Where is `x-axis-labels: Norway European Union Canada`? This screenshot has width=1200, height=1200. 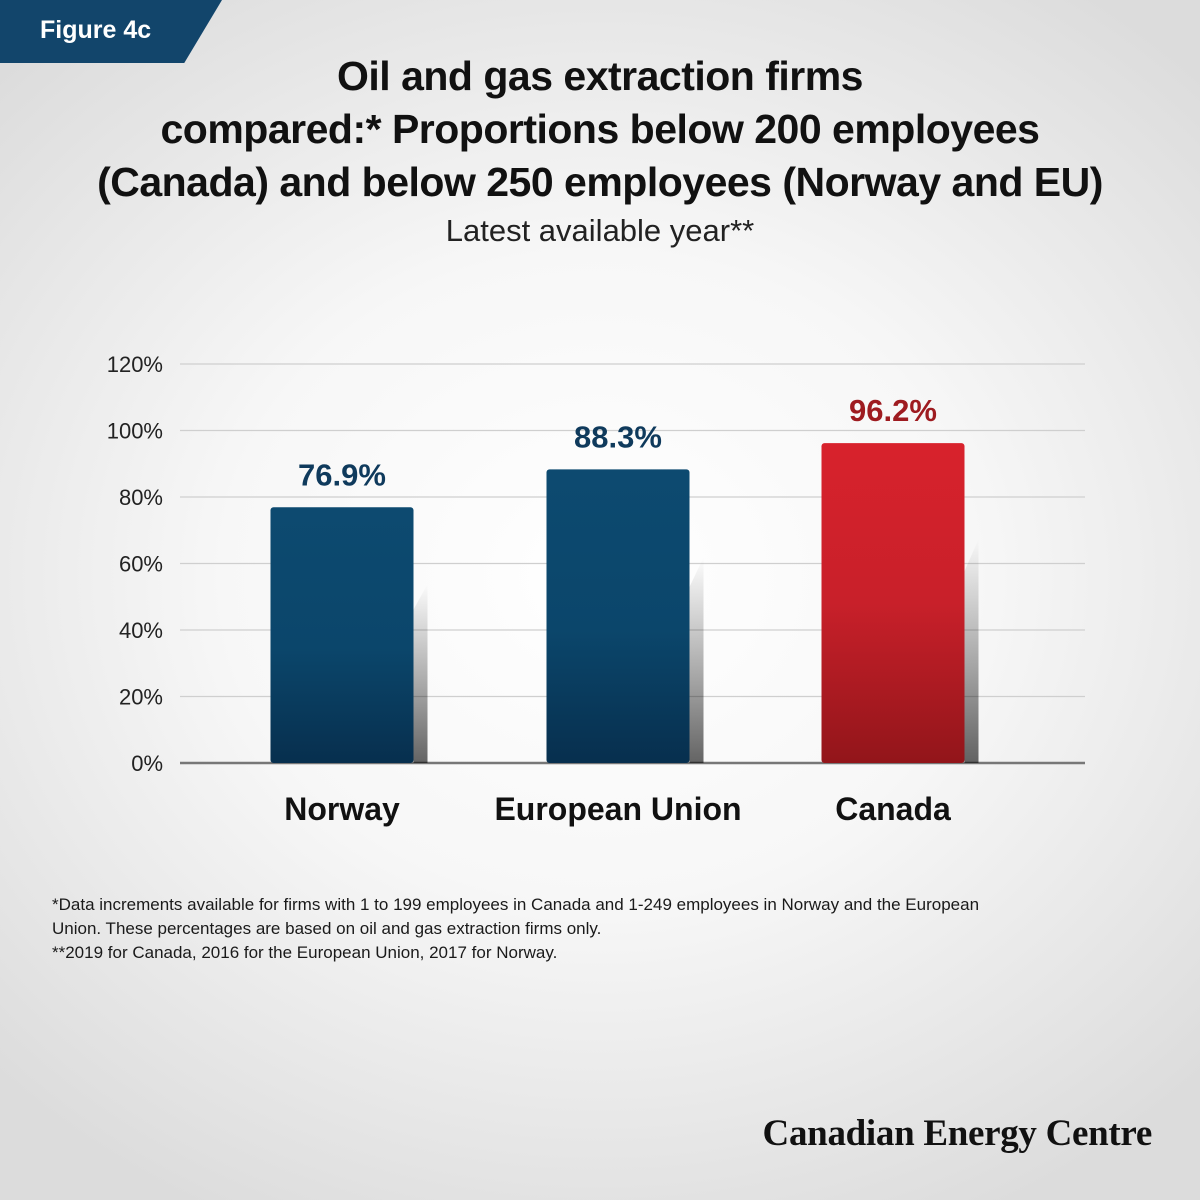 x-axis-labels: Norway European Union Canada is located at coordinates (617, 809).